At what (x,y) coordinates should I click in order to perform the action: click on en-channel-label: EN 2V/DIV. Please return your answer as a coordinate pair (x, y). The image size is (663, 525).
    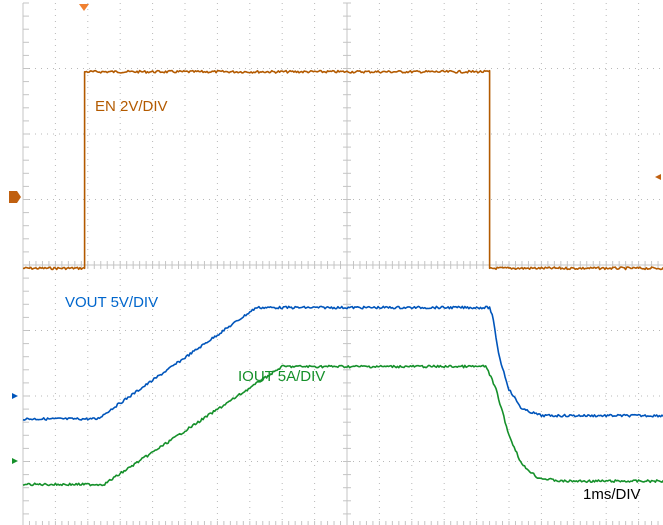
    Looking at the image, I should click on (131, 106).